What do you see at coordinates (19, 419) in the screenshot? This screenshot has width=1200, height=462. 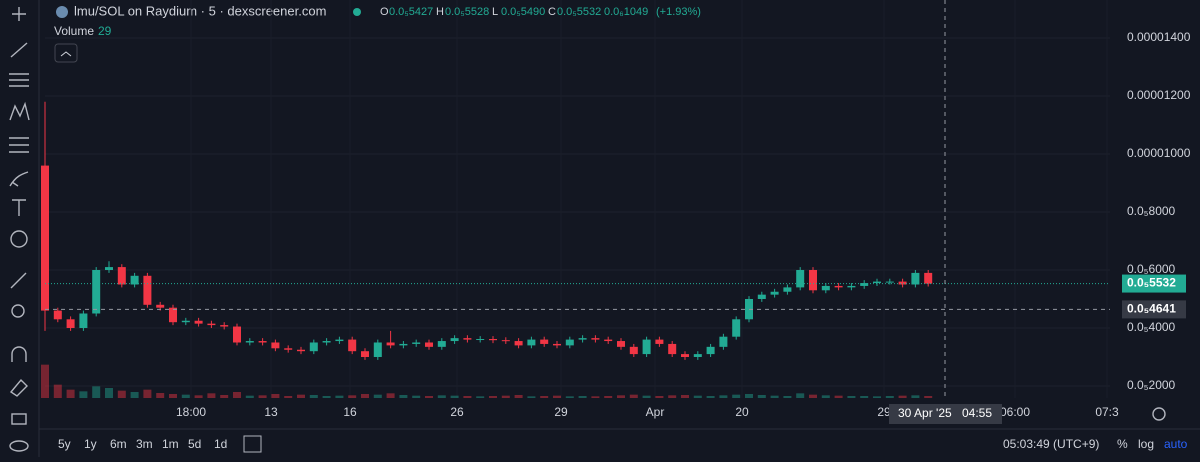 I see `lock-tool` at bounding box center [19, 419].